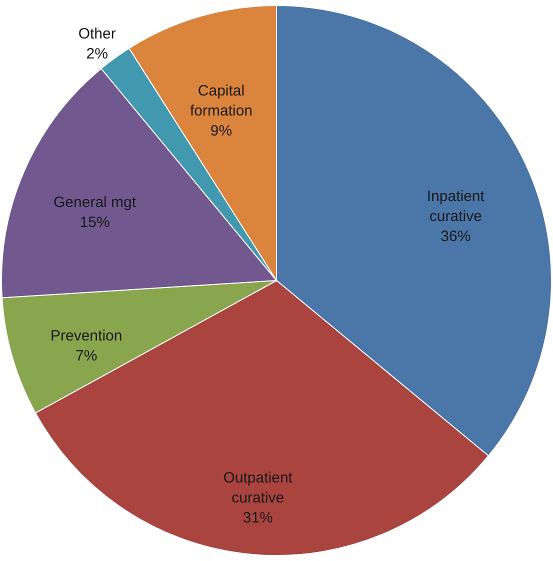  Describe the element at coordinates (97, 54) in the screenshot. I see `data-label: 2%` at that location.